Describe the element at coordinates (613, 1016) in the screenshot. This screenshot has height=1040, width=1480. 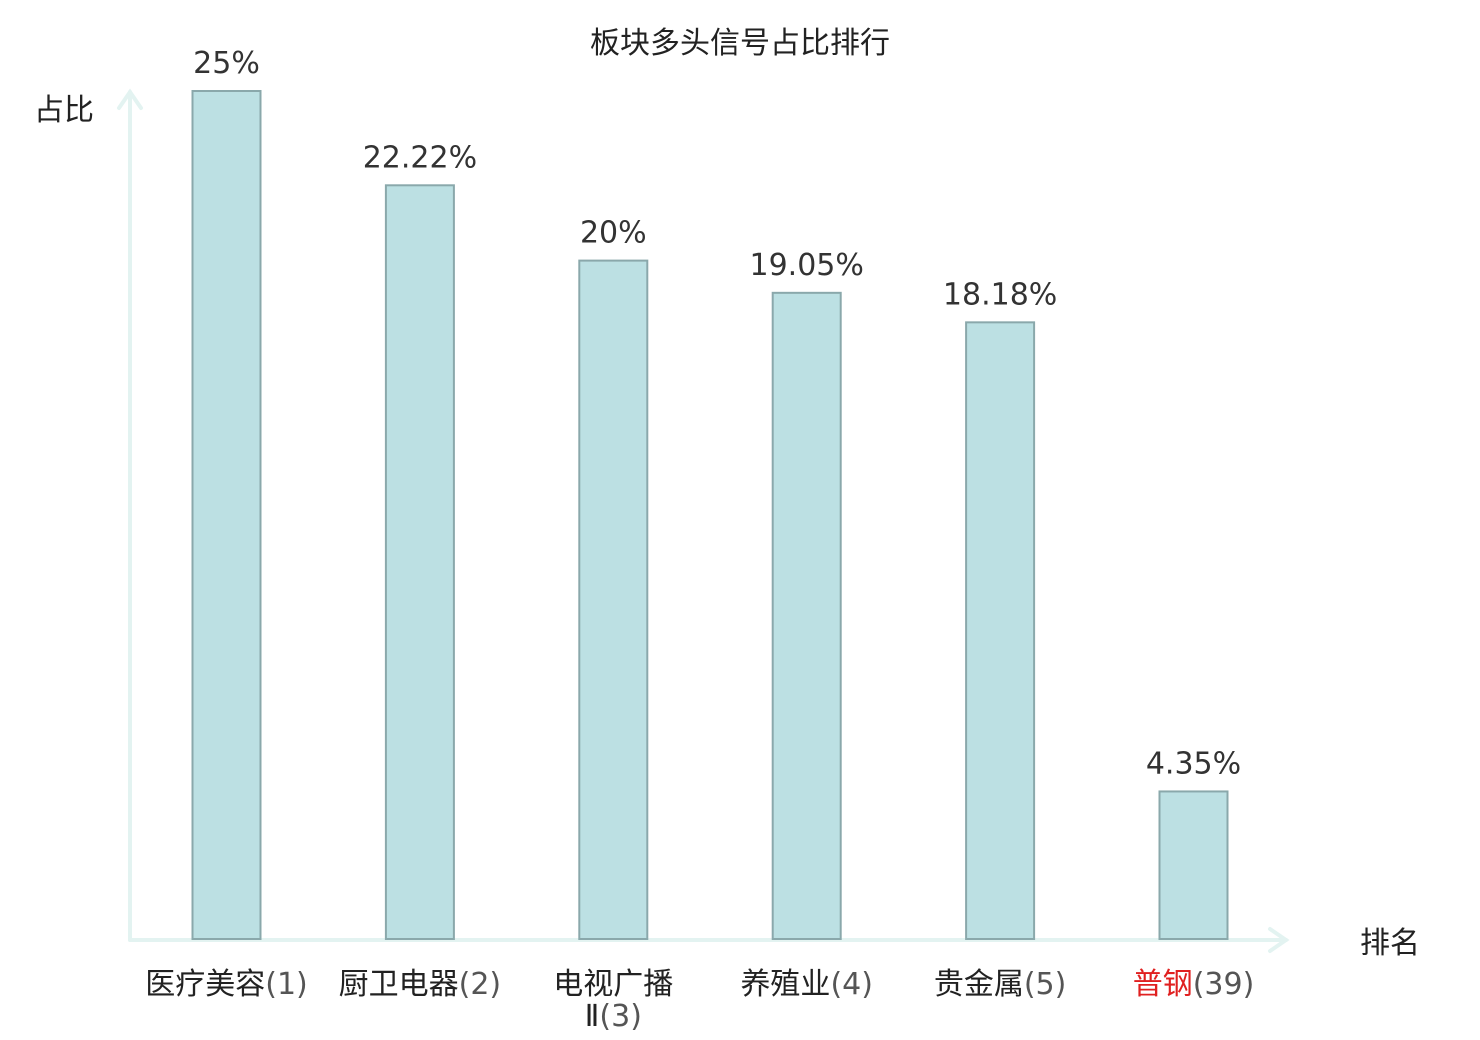
I see `category-label-line2: Ⅱ(3)` at that location.